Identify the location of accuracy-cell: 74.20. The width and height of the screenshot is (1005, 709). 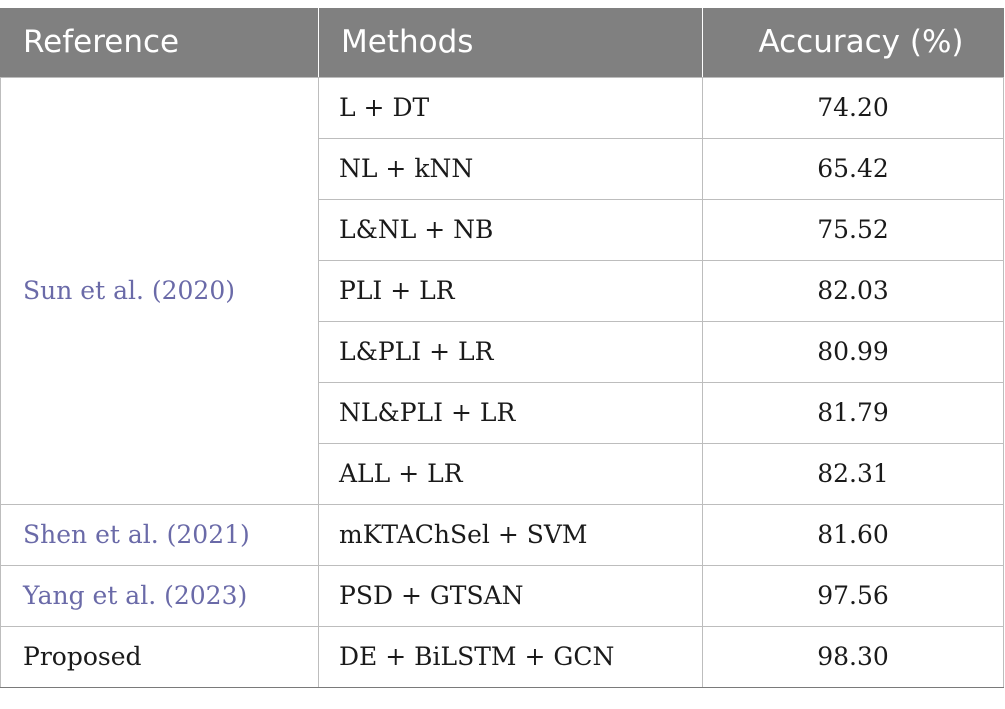
(853, 107).